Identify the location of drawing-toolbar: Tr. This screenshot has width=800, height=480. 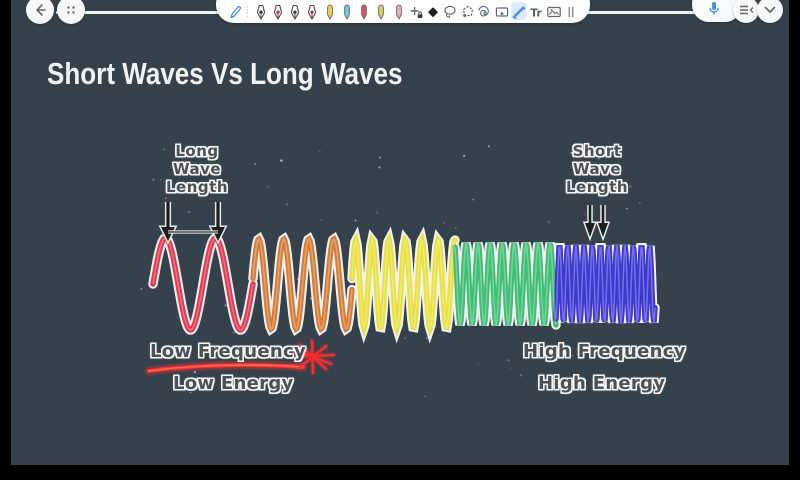
(403, 11).